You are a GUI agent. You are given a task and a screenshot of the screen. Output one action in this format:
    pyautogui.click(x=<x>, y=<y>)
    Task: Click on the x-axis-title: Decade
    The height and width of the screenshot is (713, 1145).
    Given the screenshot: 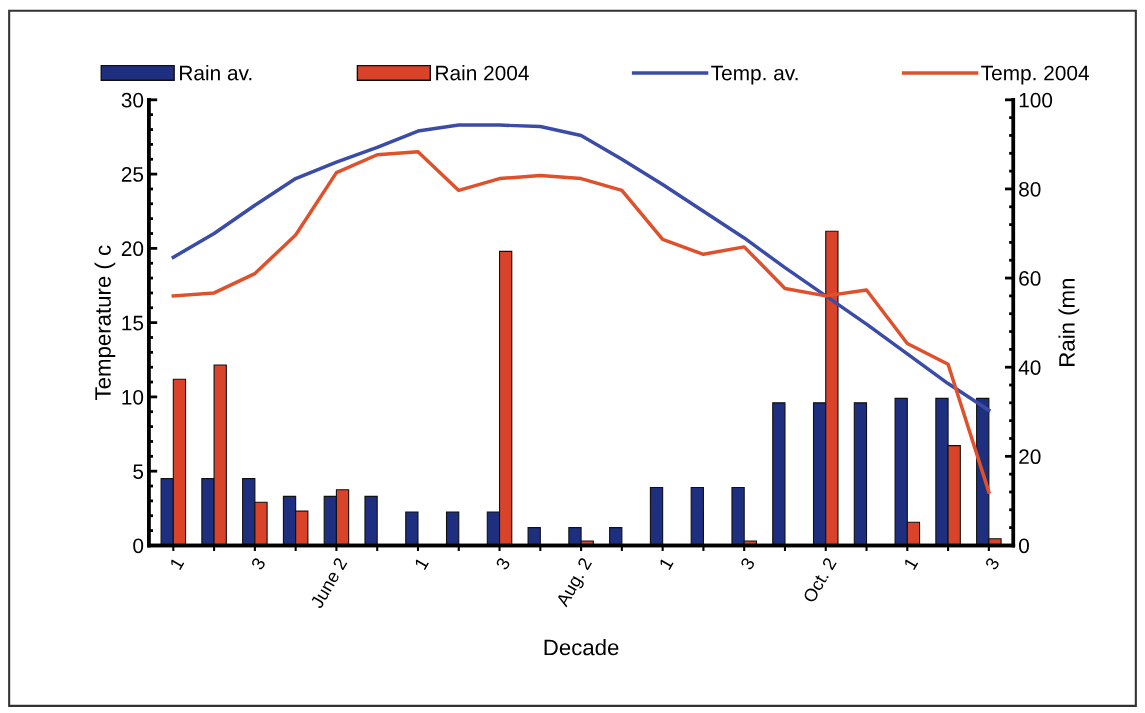 What is the action you would take?
    pyautogui.click(x=581, y=647)
    